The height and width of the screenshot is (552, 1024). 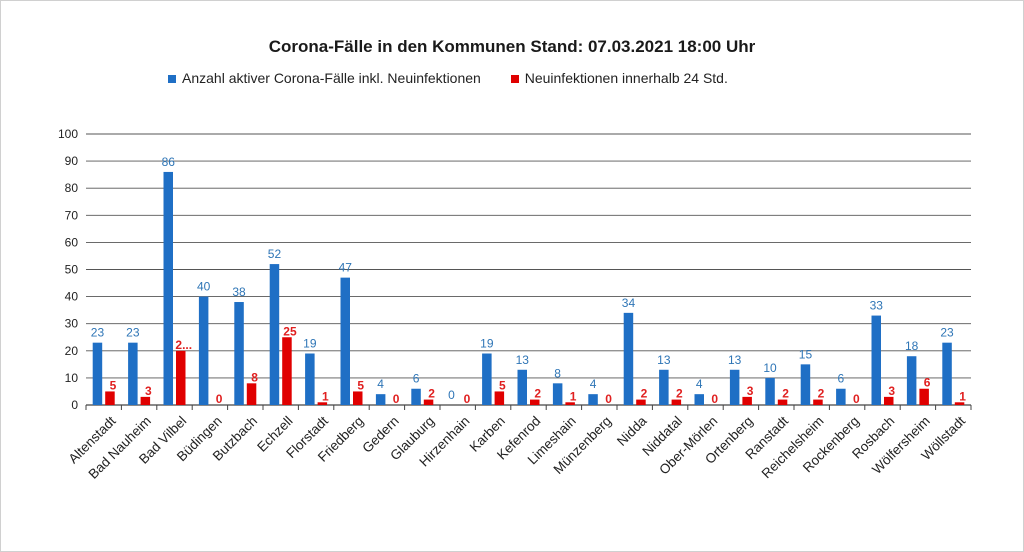 What do you see at coordinates (310, 344) in the screenshot?
I see `data-label-active-cases: 19` at bounding box center [310, 344].